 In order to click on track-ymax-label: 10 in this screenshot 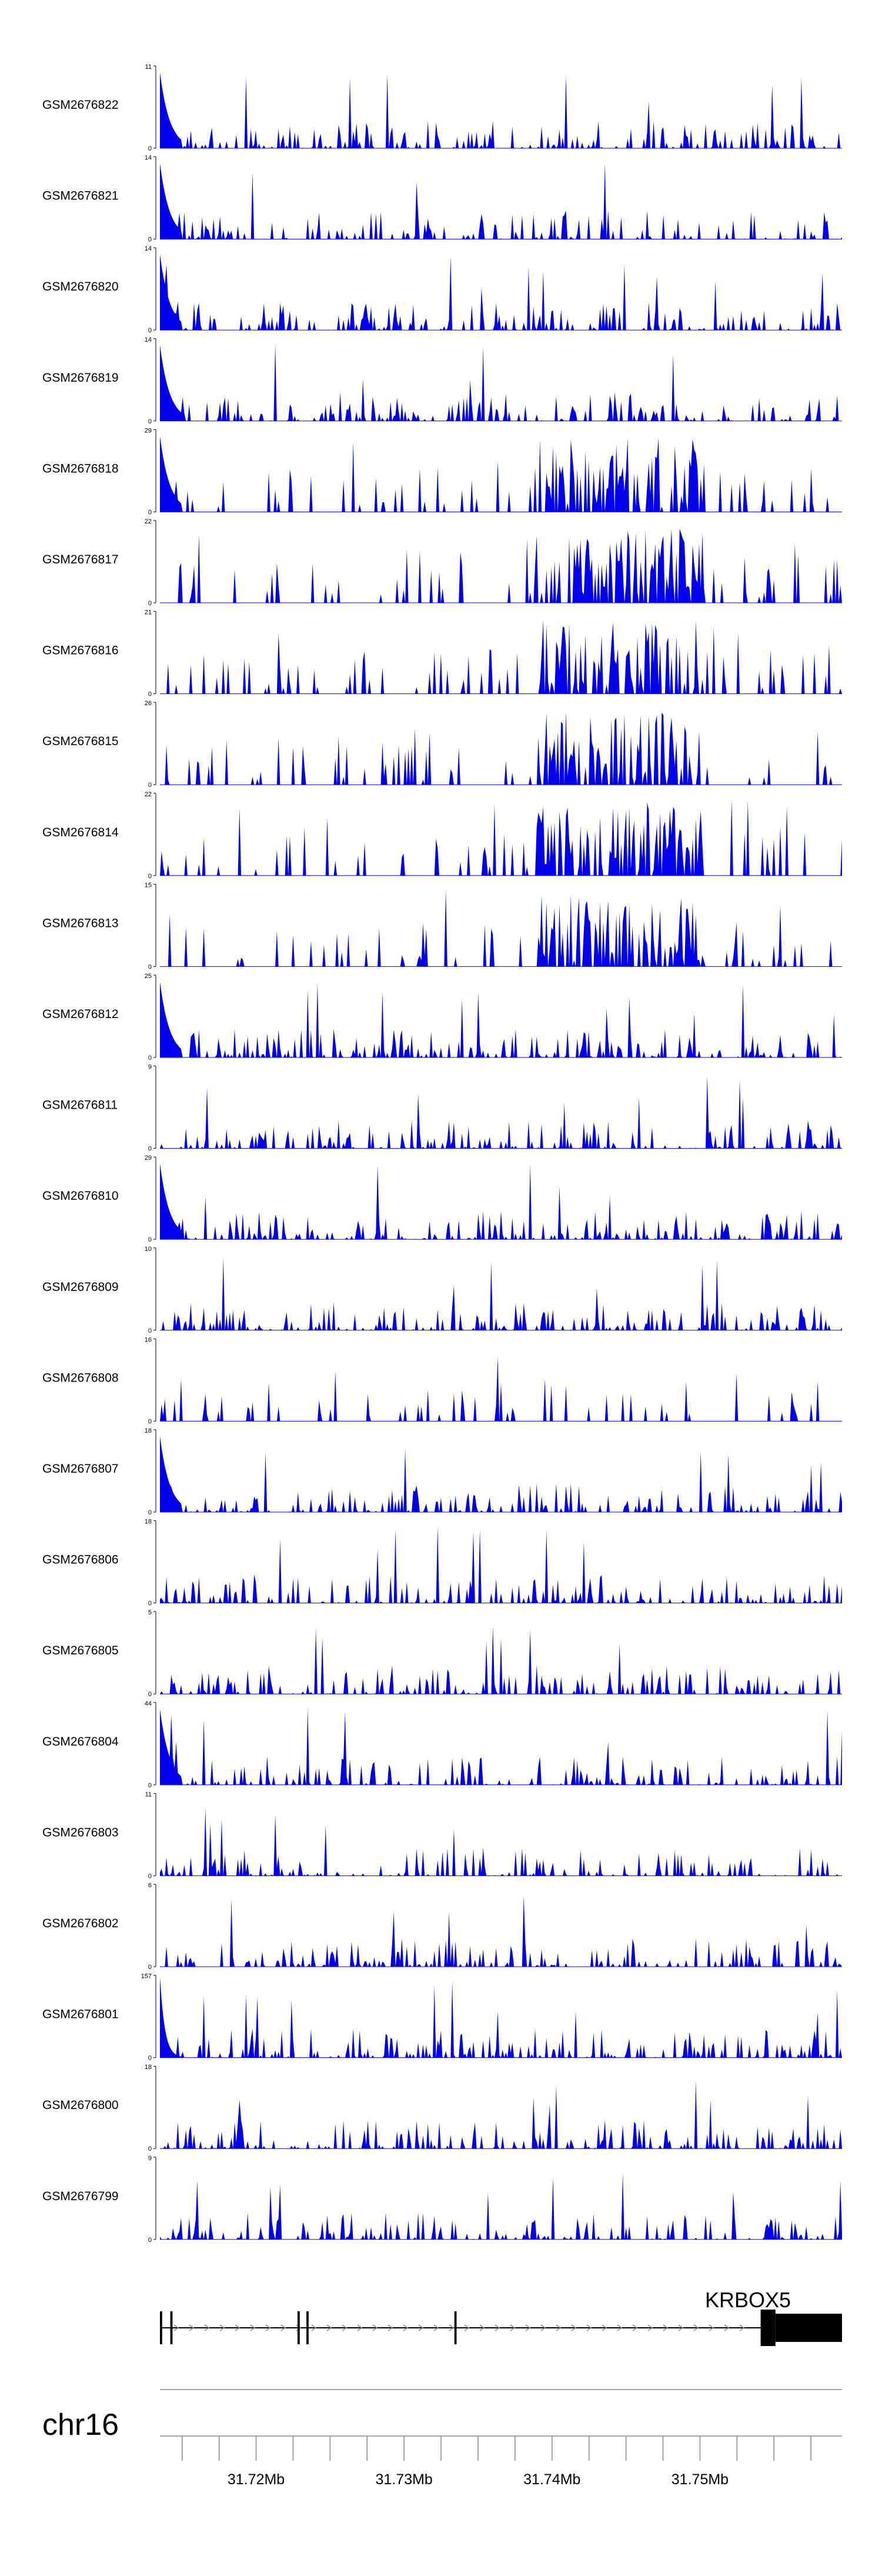, I will do `click(148, 1249)`.